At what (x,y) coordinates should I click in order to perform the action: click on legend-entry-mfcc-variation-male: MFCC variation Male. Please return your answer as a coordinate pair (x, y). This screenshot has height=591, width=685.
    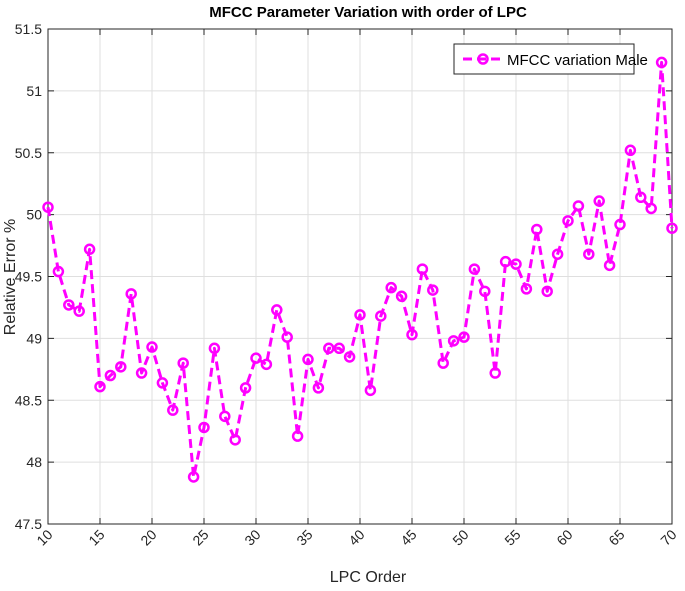
    Looking at the image, I should click on (577, 60).